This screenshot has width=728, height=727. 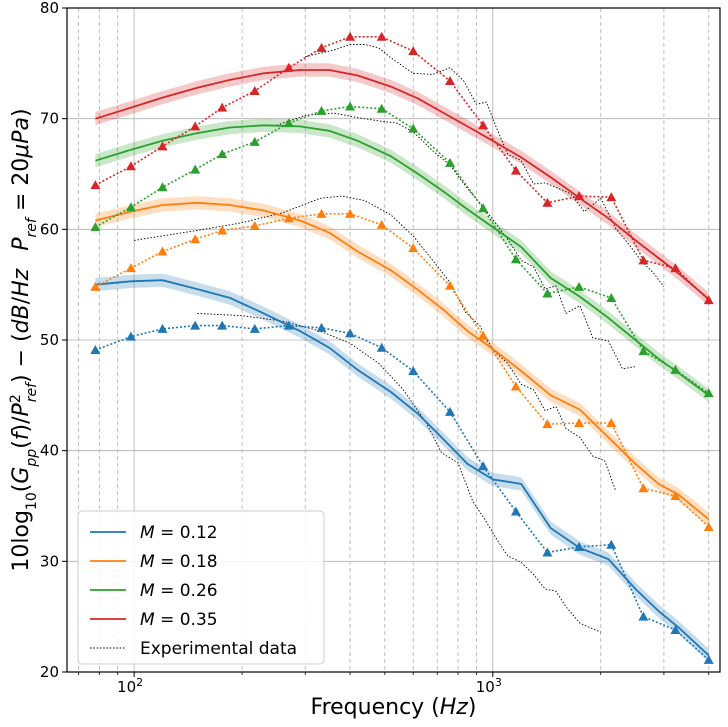 I want to click on y-tick-label: 30, so click(x=49, y=561).